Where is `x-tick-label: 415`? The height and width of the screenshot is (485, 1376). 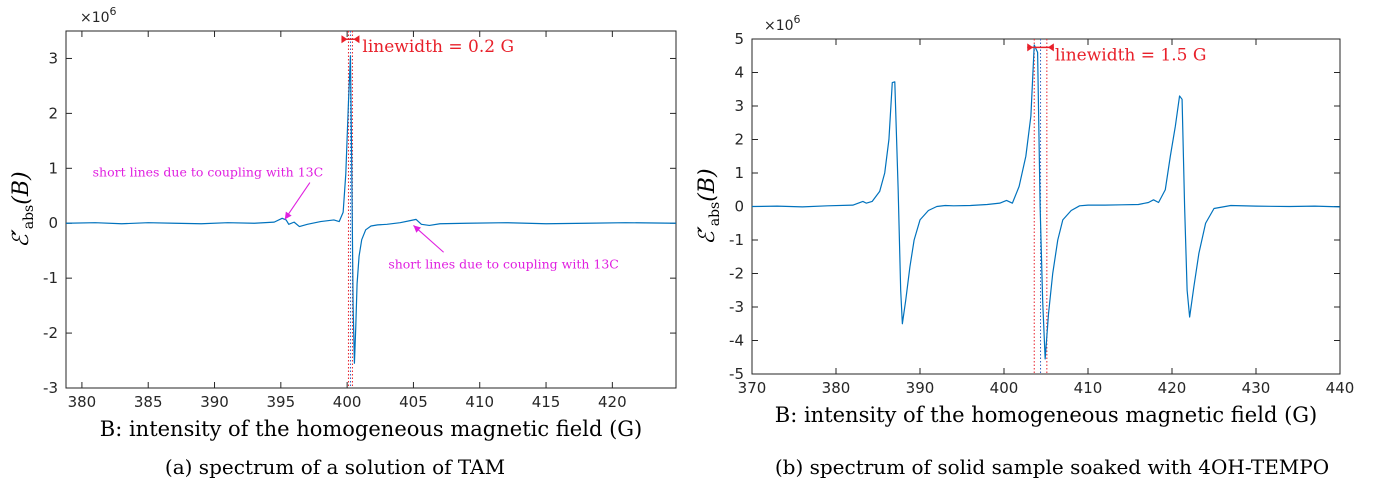 x-tick-label: 415 is located at coordinates (546, 402).